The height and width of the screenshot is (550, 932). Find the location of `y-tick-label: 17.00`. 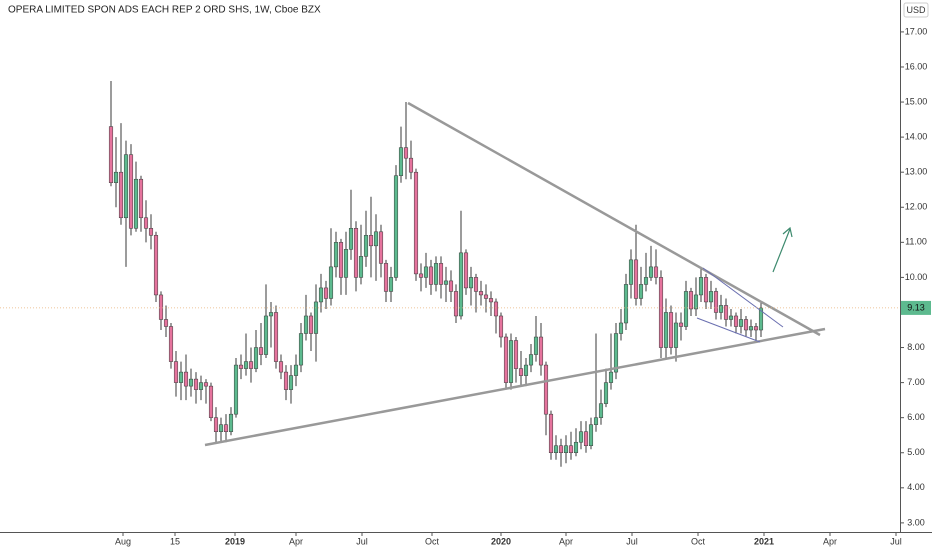

y-tick-label: 17.00 is located at coordinates (916, 31).